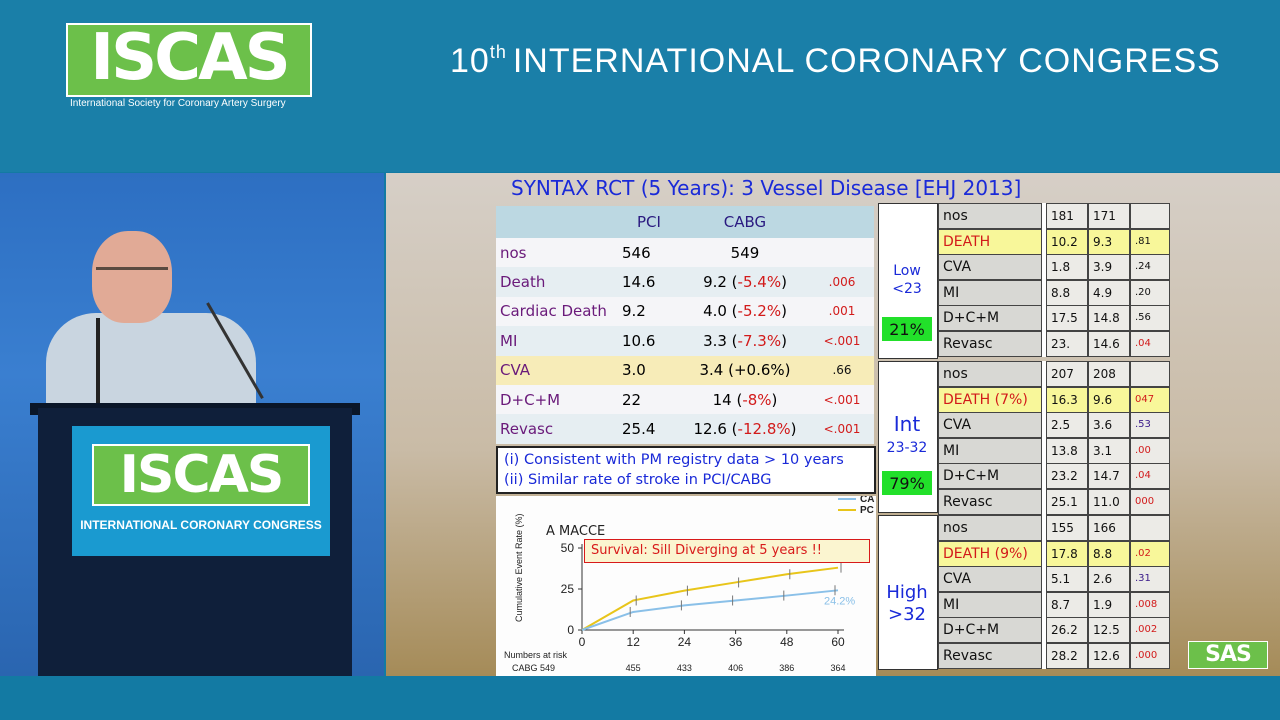  Describe the element at coordinates (1109, 344) in the screenshot. I see `cabg-value: 14.6` at that location.